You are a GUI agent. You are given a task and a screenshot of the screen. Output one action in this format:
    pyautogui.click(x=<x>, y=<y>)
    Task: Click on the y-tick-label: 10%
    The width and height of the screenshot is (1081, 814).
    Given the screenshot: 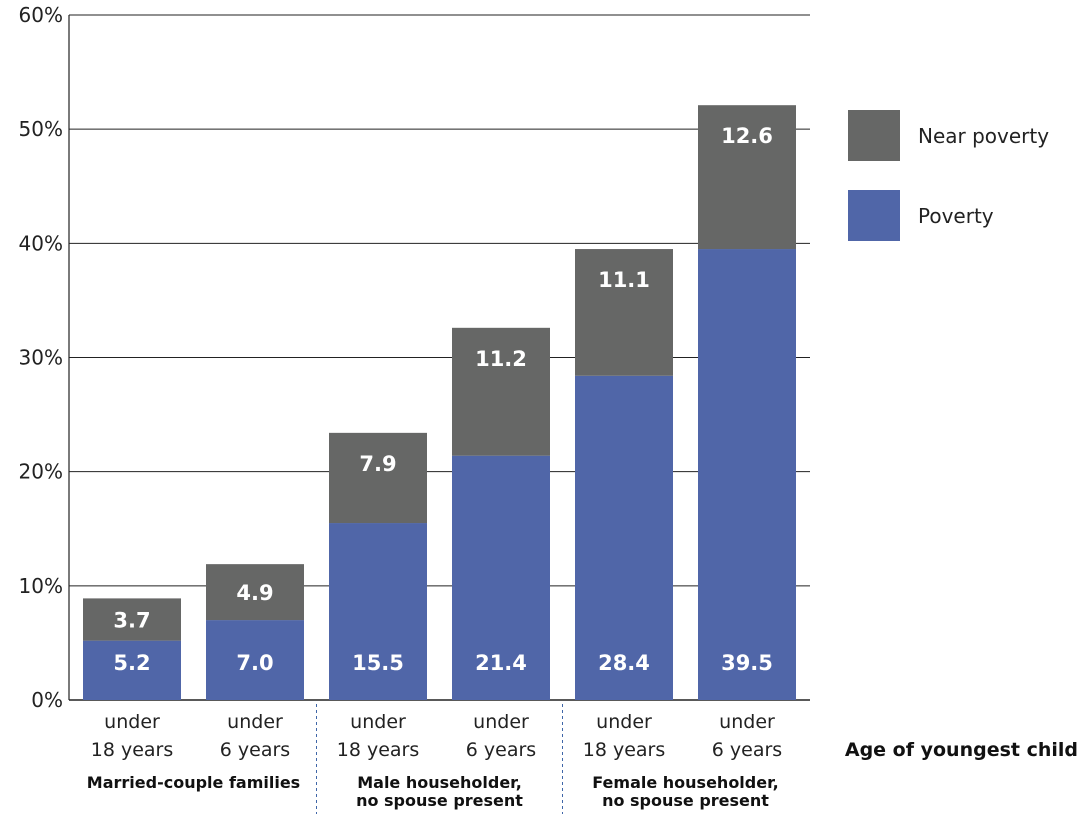 What is the action you would take?
    pyautogui.click(x=41, y=586)
    